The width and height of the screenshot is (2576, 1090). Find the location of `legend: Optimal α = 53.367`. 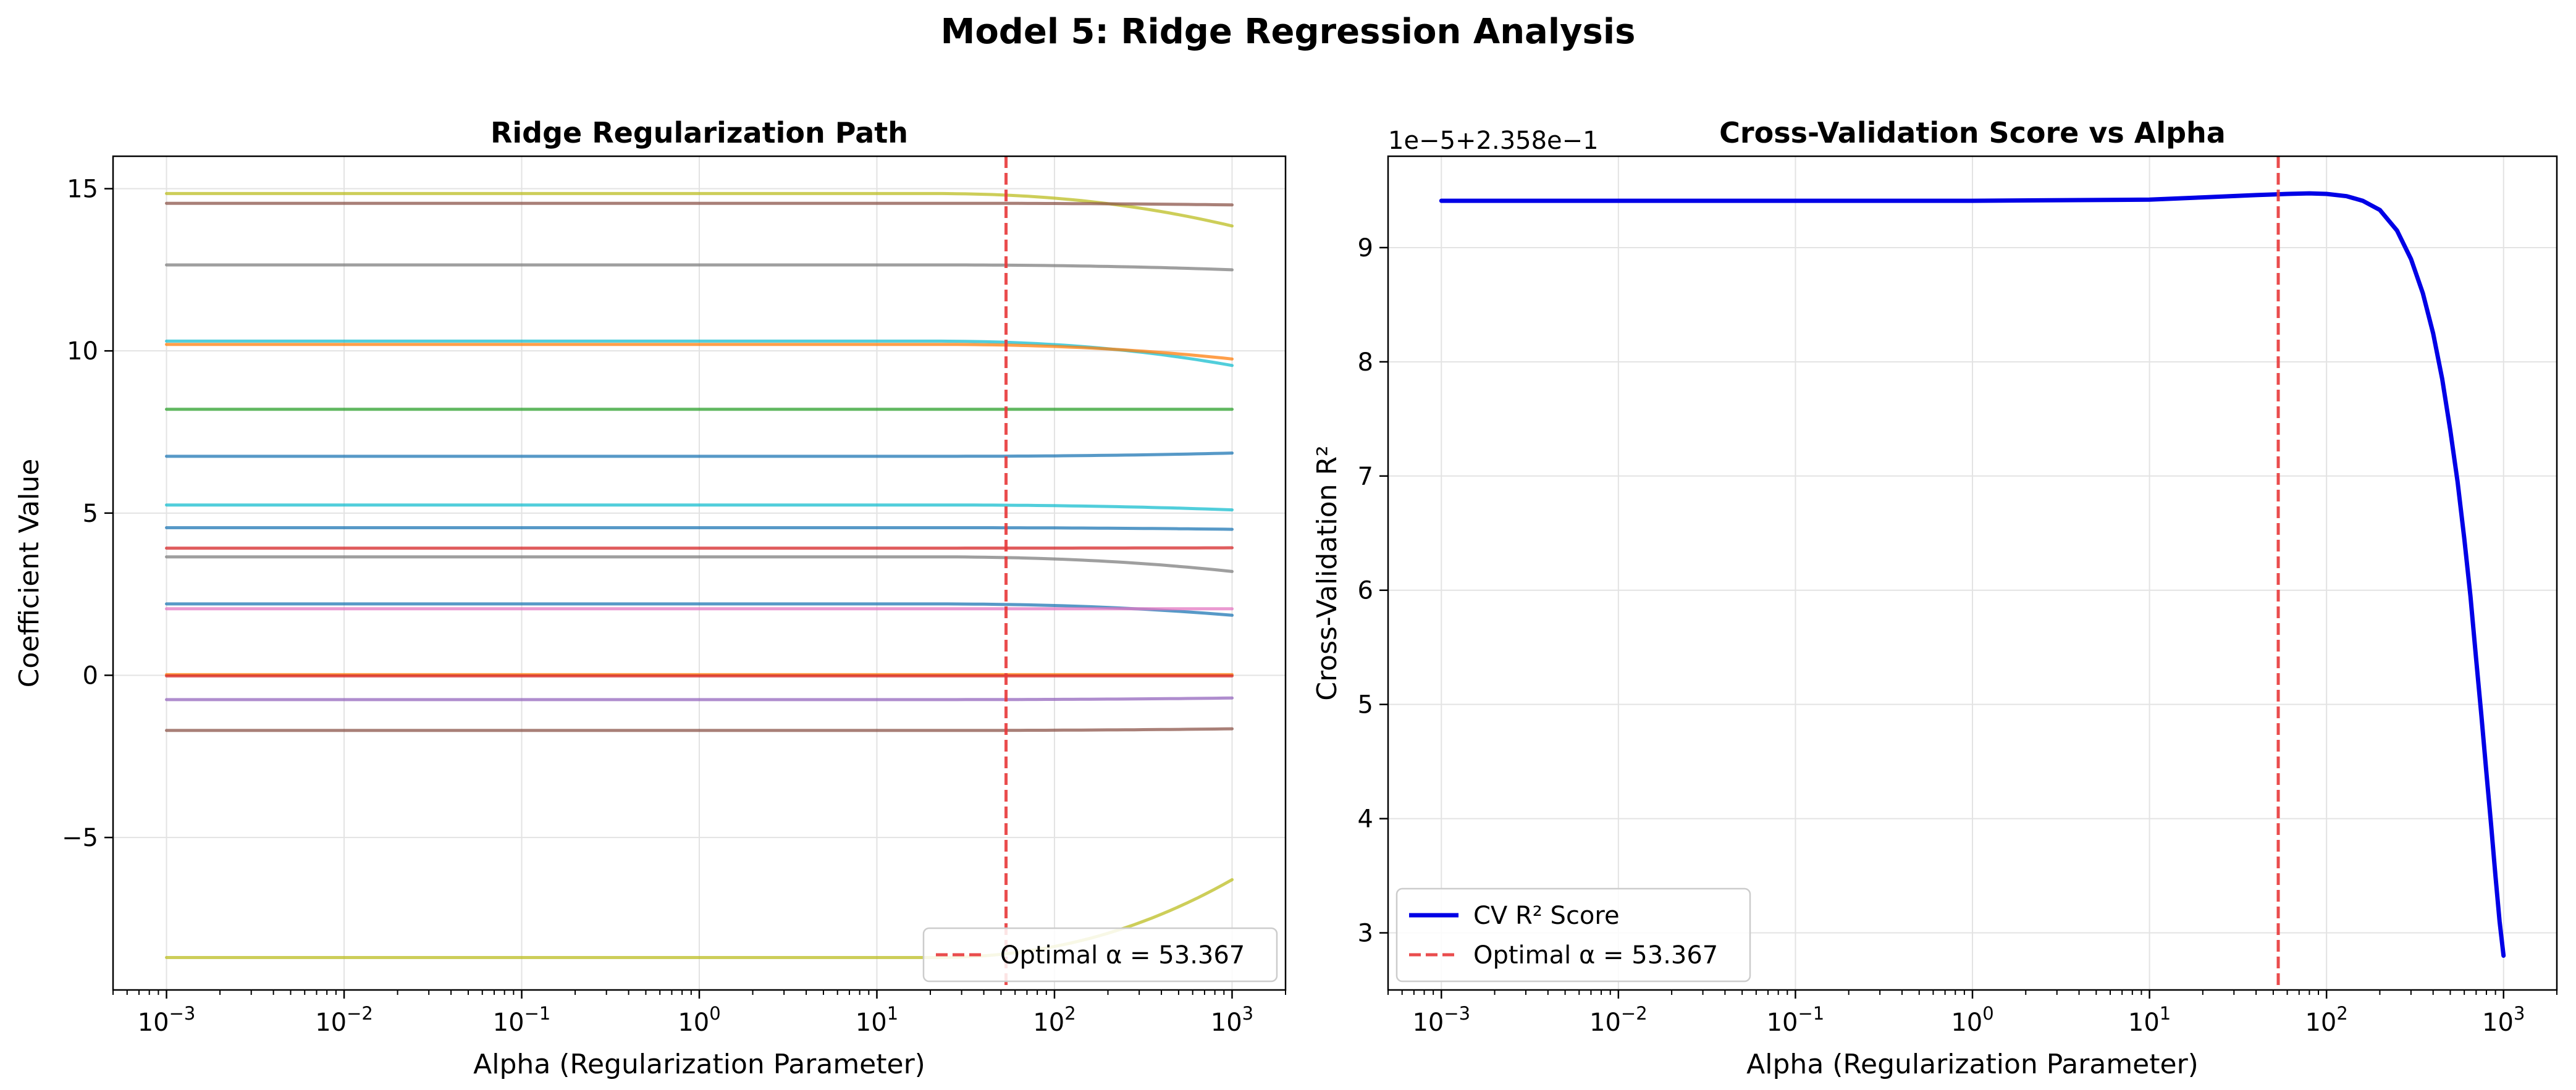

legend: Optimal α = 53.367 is located at coordinates (1100, 955).